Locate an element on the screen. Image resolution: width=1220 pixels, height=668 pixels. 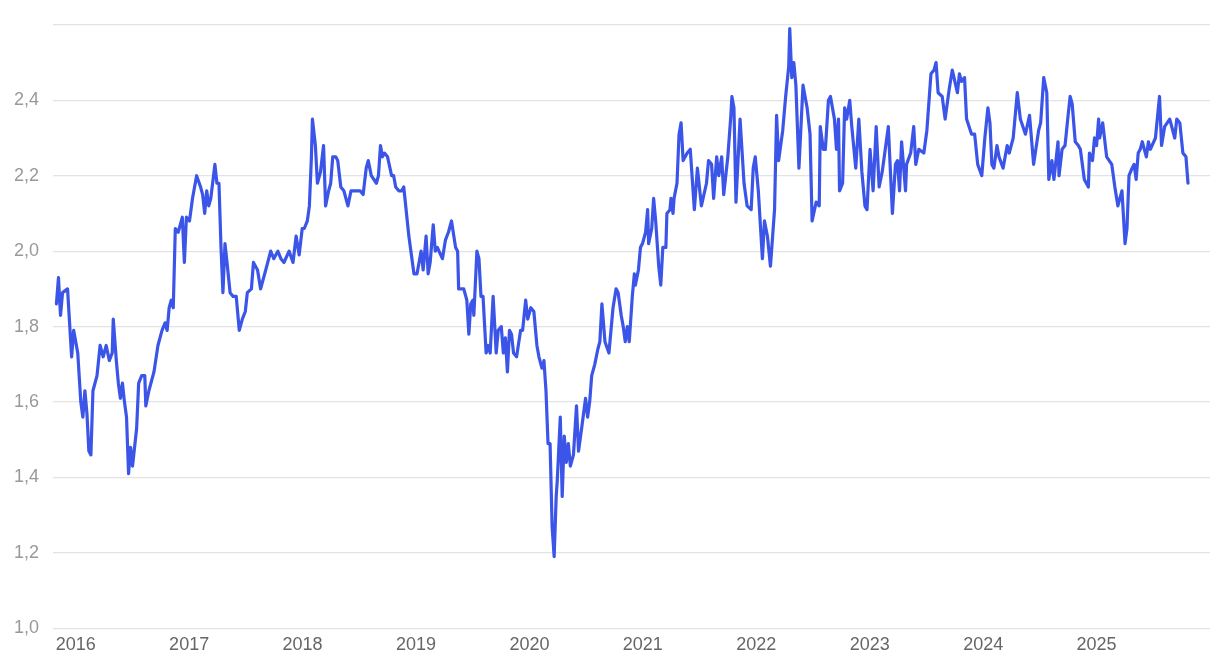
x-tick-label: 2018 is located at coordinates (302, 644).